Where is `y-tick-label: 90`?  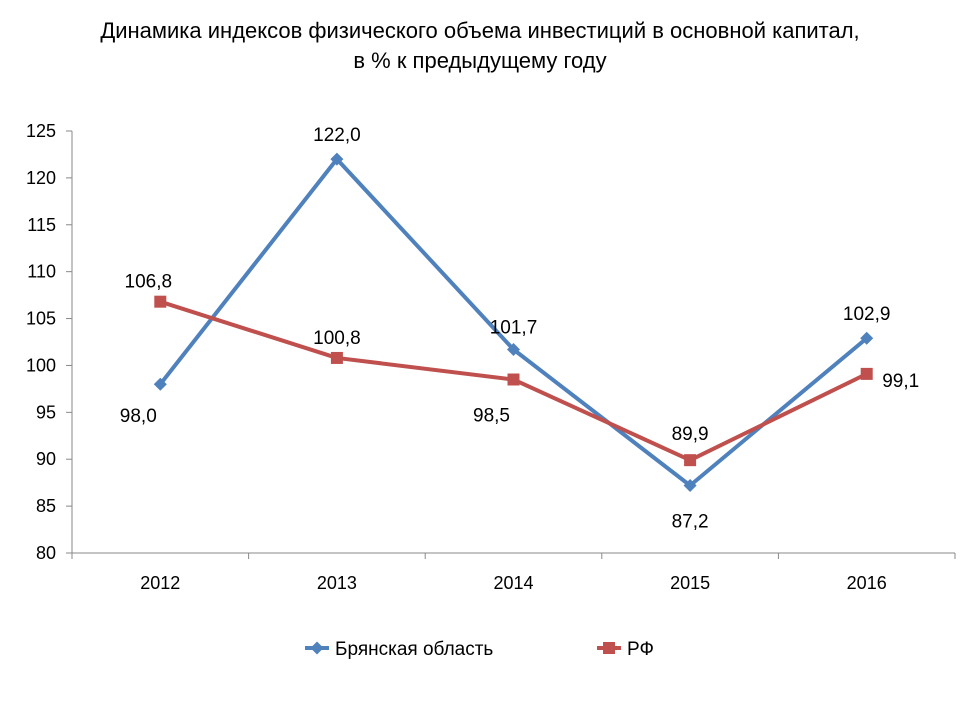 y-tick-label: 90 is located at coordinates (46, 459).